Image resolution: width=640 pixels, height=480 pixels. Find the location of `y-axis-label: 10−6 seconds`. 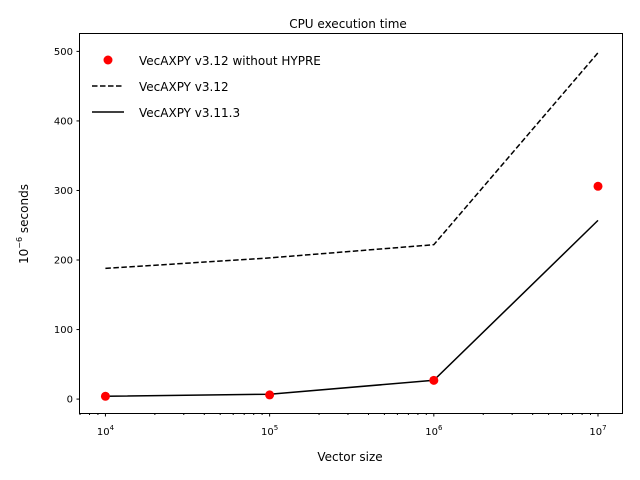

y-axis-label: 10−6 seconds is located at coordinates (23, 224).